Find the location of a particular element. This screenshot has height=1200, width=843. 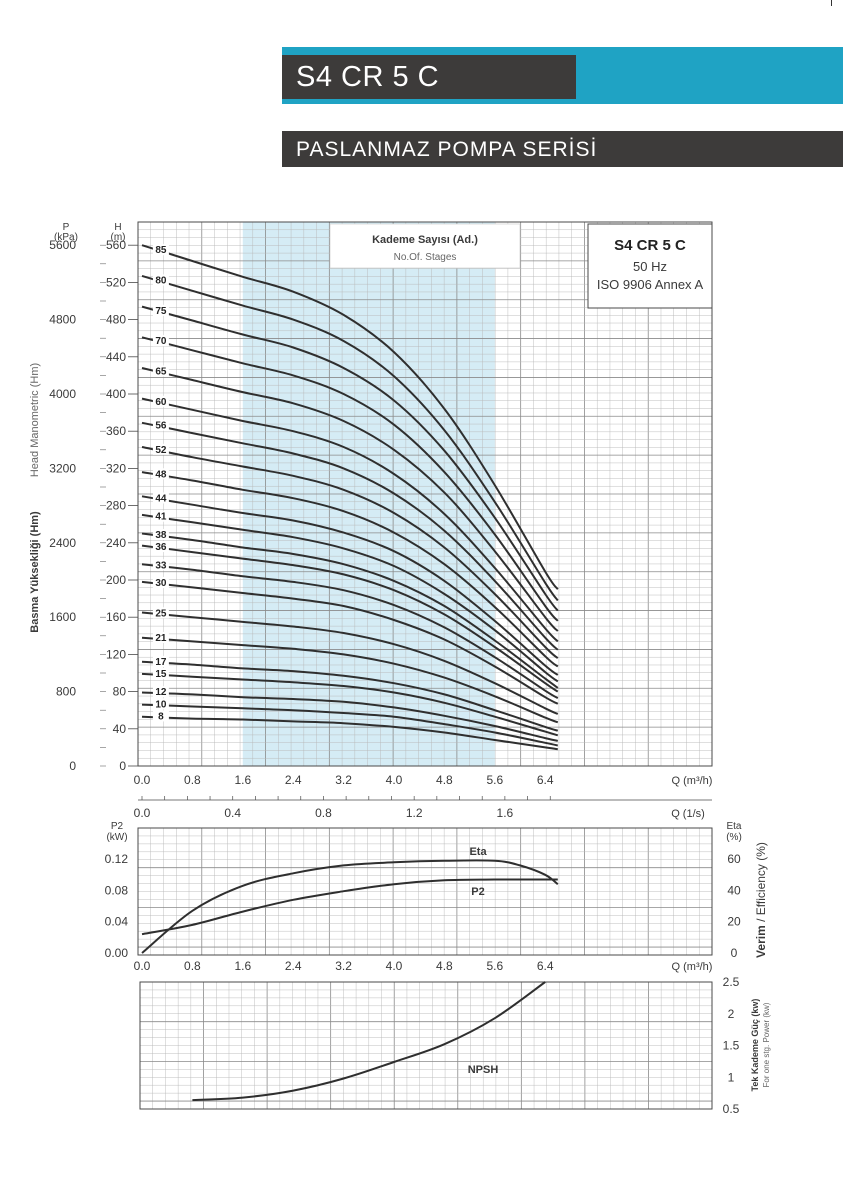

stage-label-60: 60 is located at coordinates (161, 402).